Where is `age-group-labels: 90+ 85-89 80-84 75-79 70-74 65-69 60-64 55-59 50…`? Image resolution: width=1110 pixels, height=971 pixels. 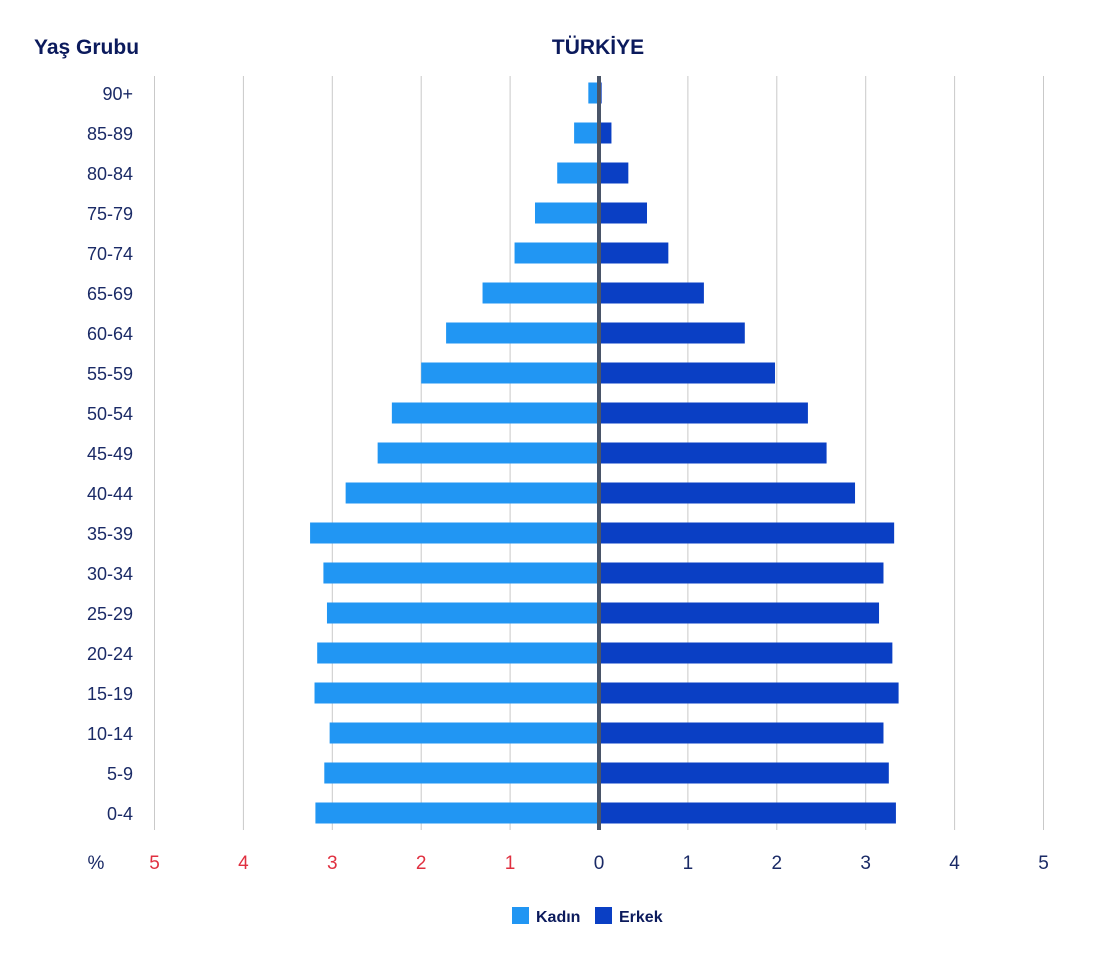
age-group-labels: 90+ 85-89 80-84 75-79 70-74 65-69 60-64 55-59 50… is located at coordinates (110, 454).